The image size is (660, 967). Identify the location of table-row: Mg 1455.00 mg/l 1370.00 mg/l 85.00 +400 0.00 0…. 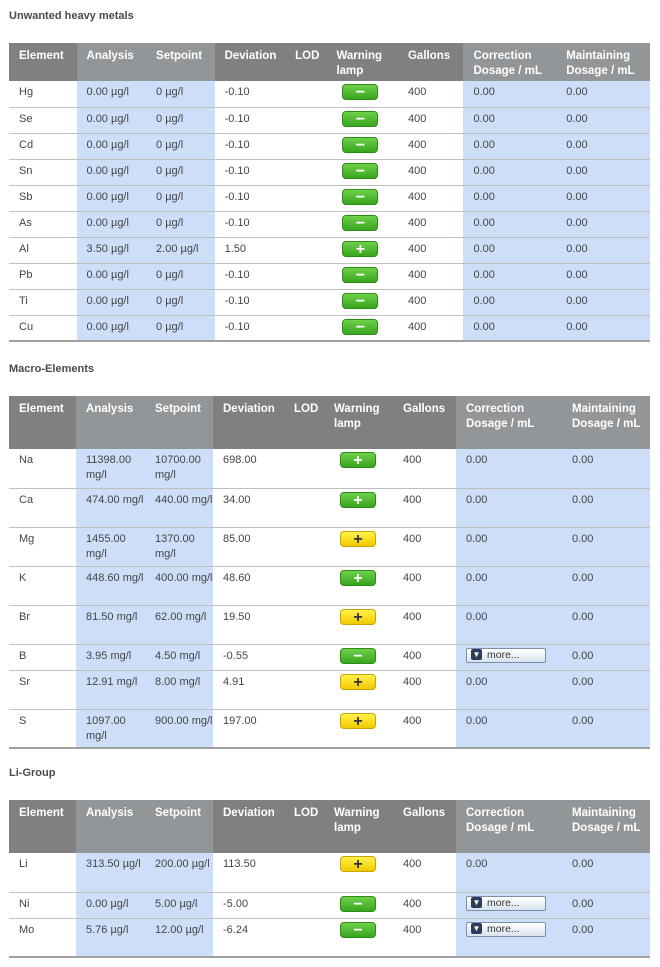
(329, 547).